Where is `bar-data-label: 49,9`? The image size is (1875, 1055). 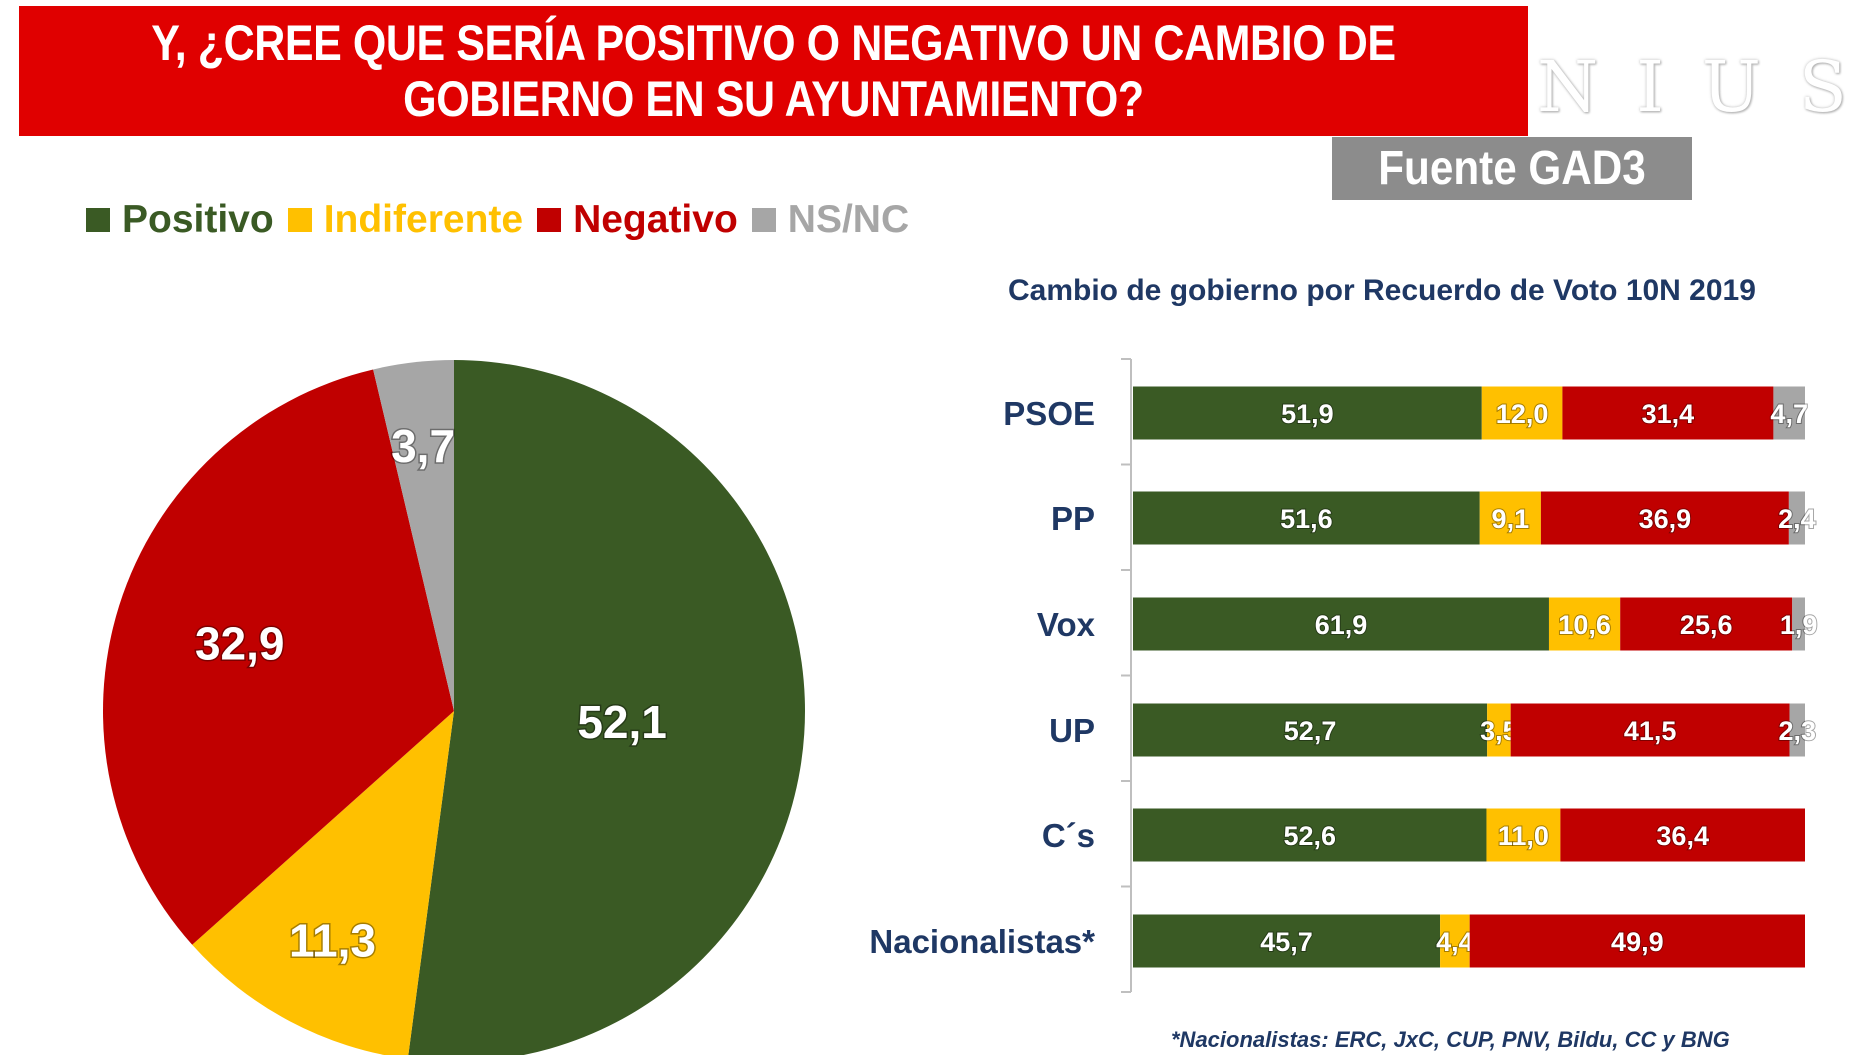 bar-data-label: 49,9 is located at coordinates (1637, 942).